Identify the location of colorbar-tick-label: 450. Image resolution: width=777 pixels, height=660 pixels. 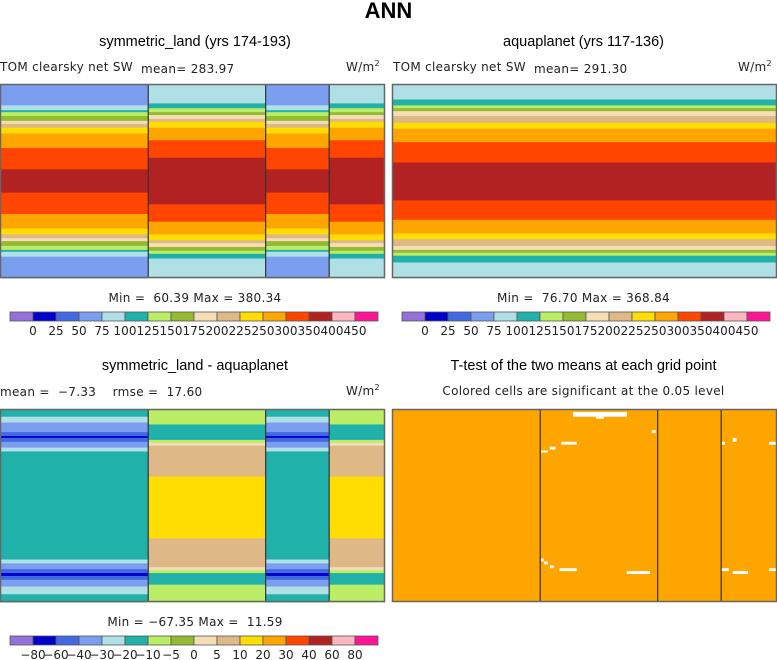
(747, 331).